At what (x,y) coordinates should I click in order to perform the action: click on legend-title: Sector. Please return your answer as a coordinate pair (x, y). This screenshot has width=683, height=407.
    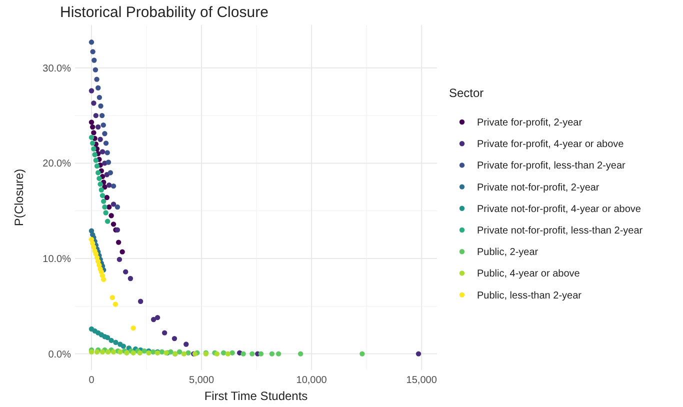
    Looking at the image, I should click on (466, 93).